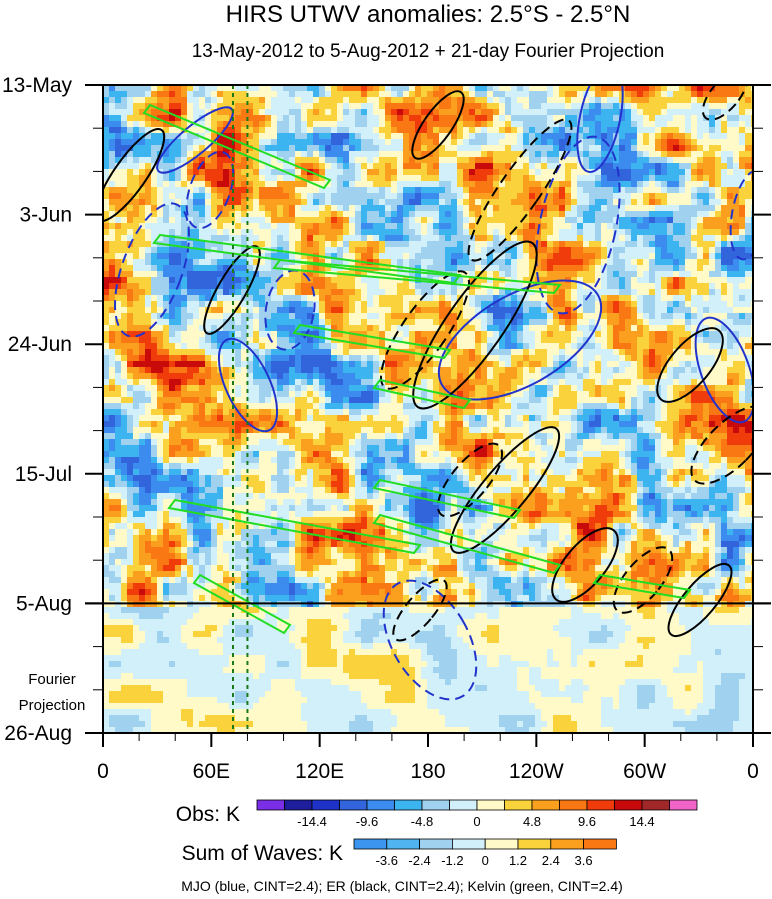 The width and height of the screenshot is (772, 899). Describe the element at coordinates (312, 821) in the screenshot. I see `obs-colorbar-label-0: -14.4` at that location.